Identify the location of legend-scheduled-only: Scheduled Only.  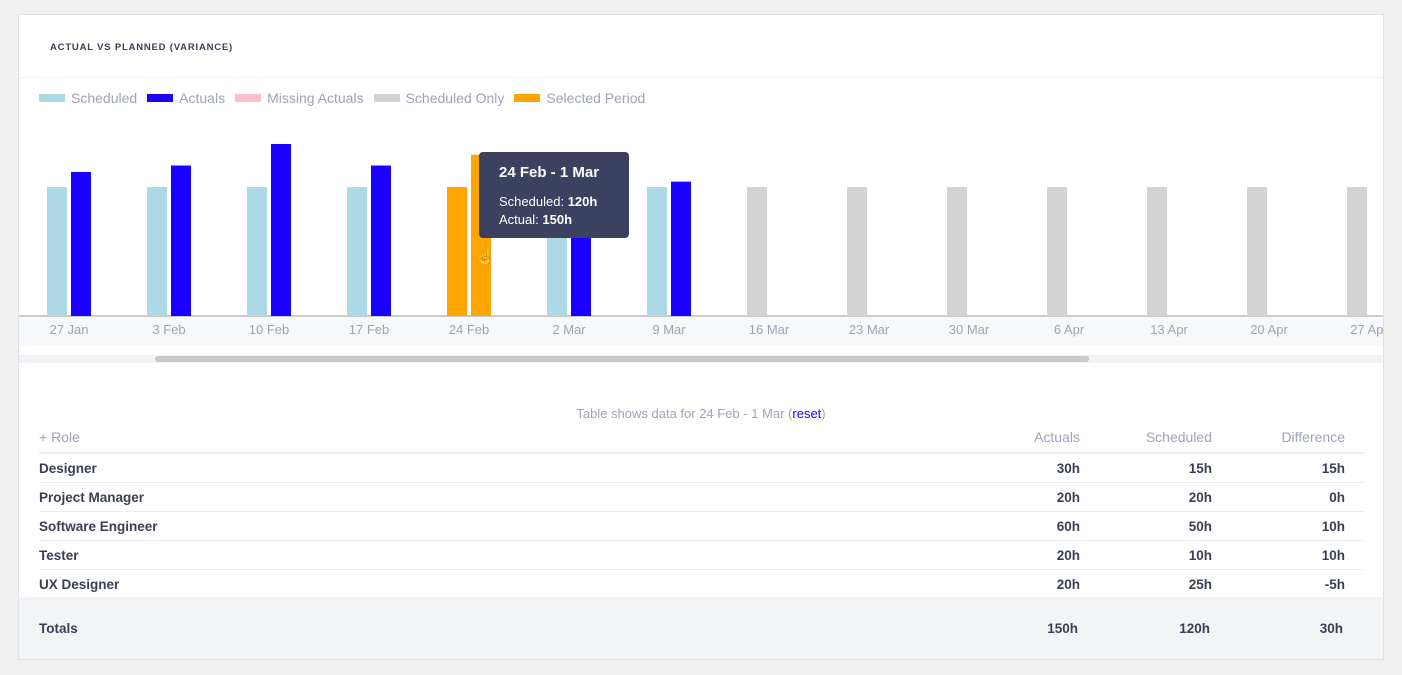
(439, 98).